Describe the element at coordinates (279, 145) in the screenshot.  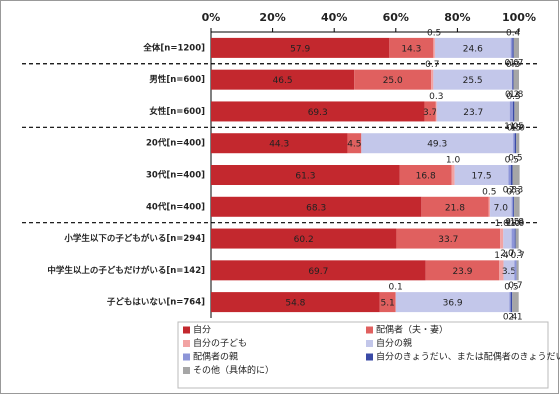
I see `data-label: 44.3` at that location.